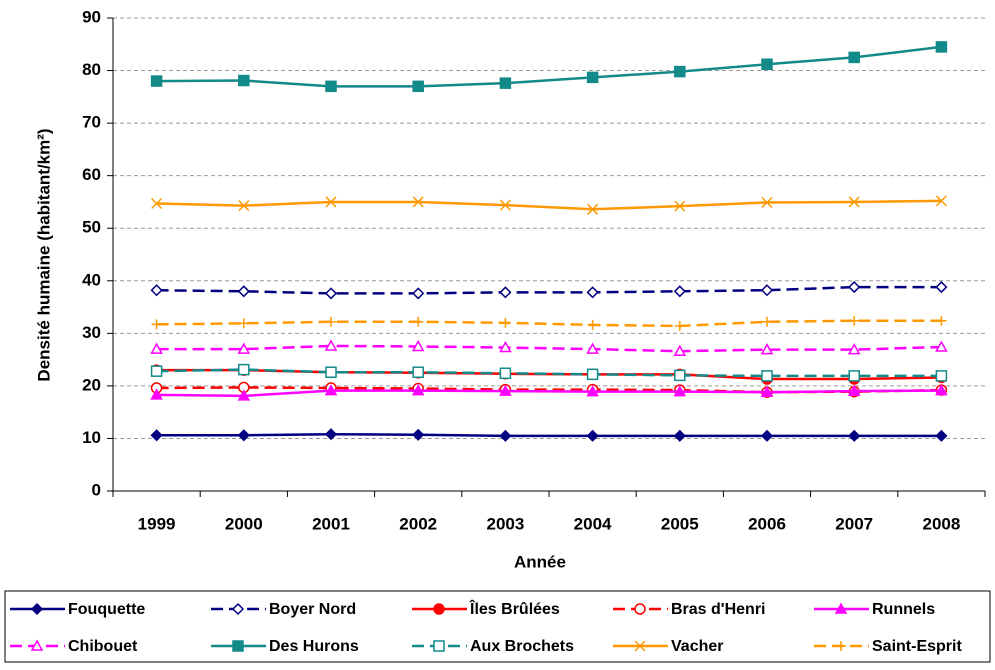 This screenshot has width=995, height=670. What do you see at coordinates (43, 254) in the screenshot?
I see `y-axis-title: Densité humaine (habitant/km²)` at bounding box center [43, 254].